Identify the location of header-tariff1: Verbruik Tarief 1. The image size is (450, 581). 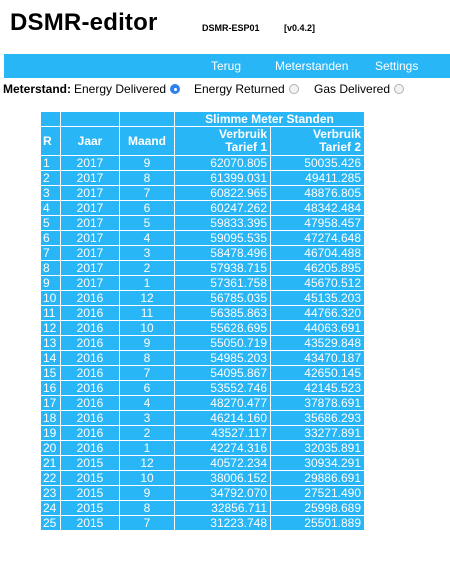
(222, 141).